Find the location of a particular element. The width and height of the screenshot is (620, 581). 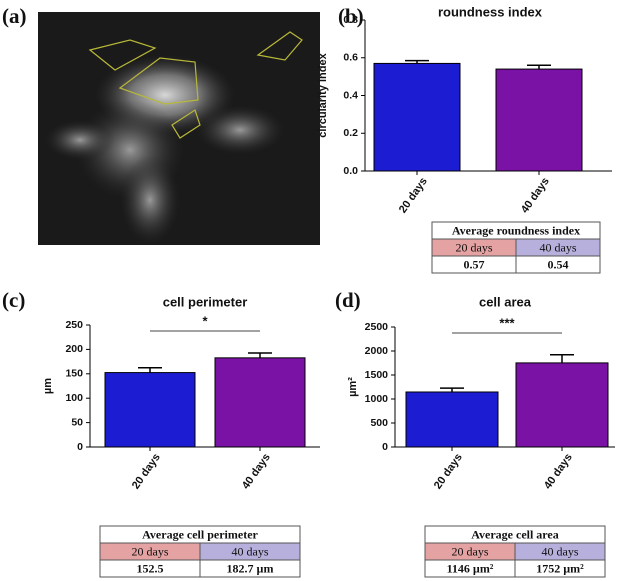

y-tick-label: 2500 is located at coordinates (377, 327).